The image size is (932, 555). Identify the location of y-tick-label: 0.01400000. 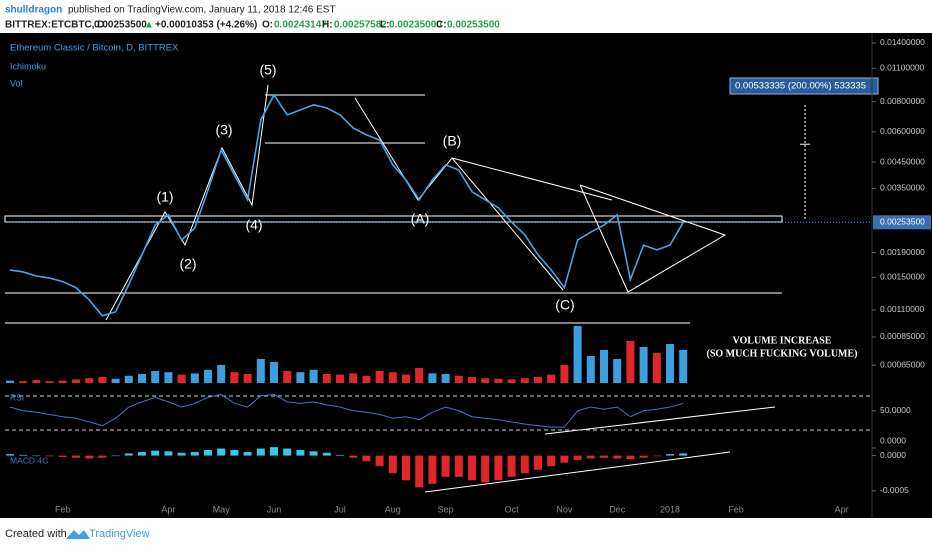
(902, 42).